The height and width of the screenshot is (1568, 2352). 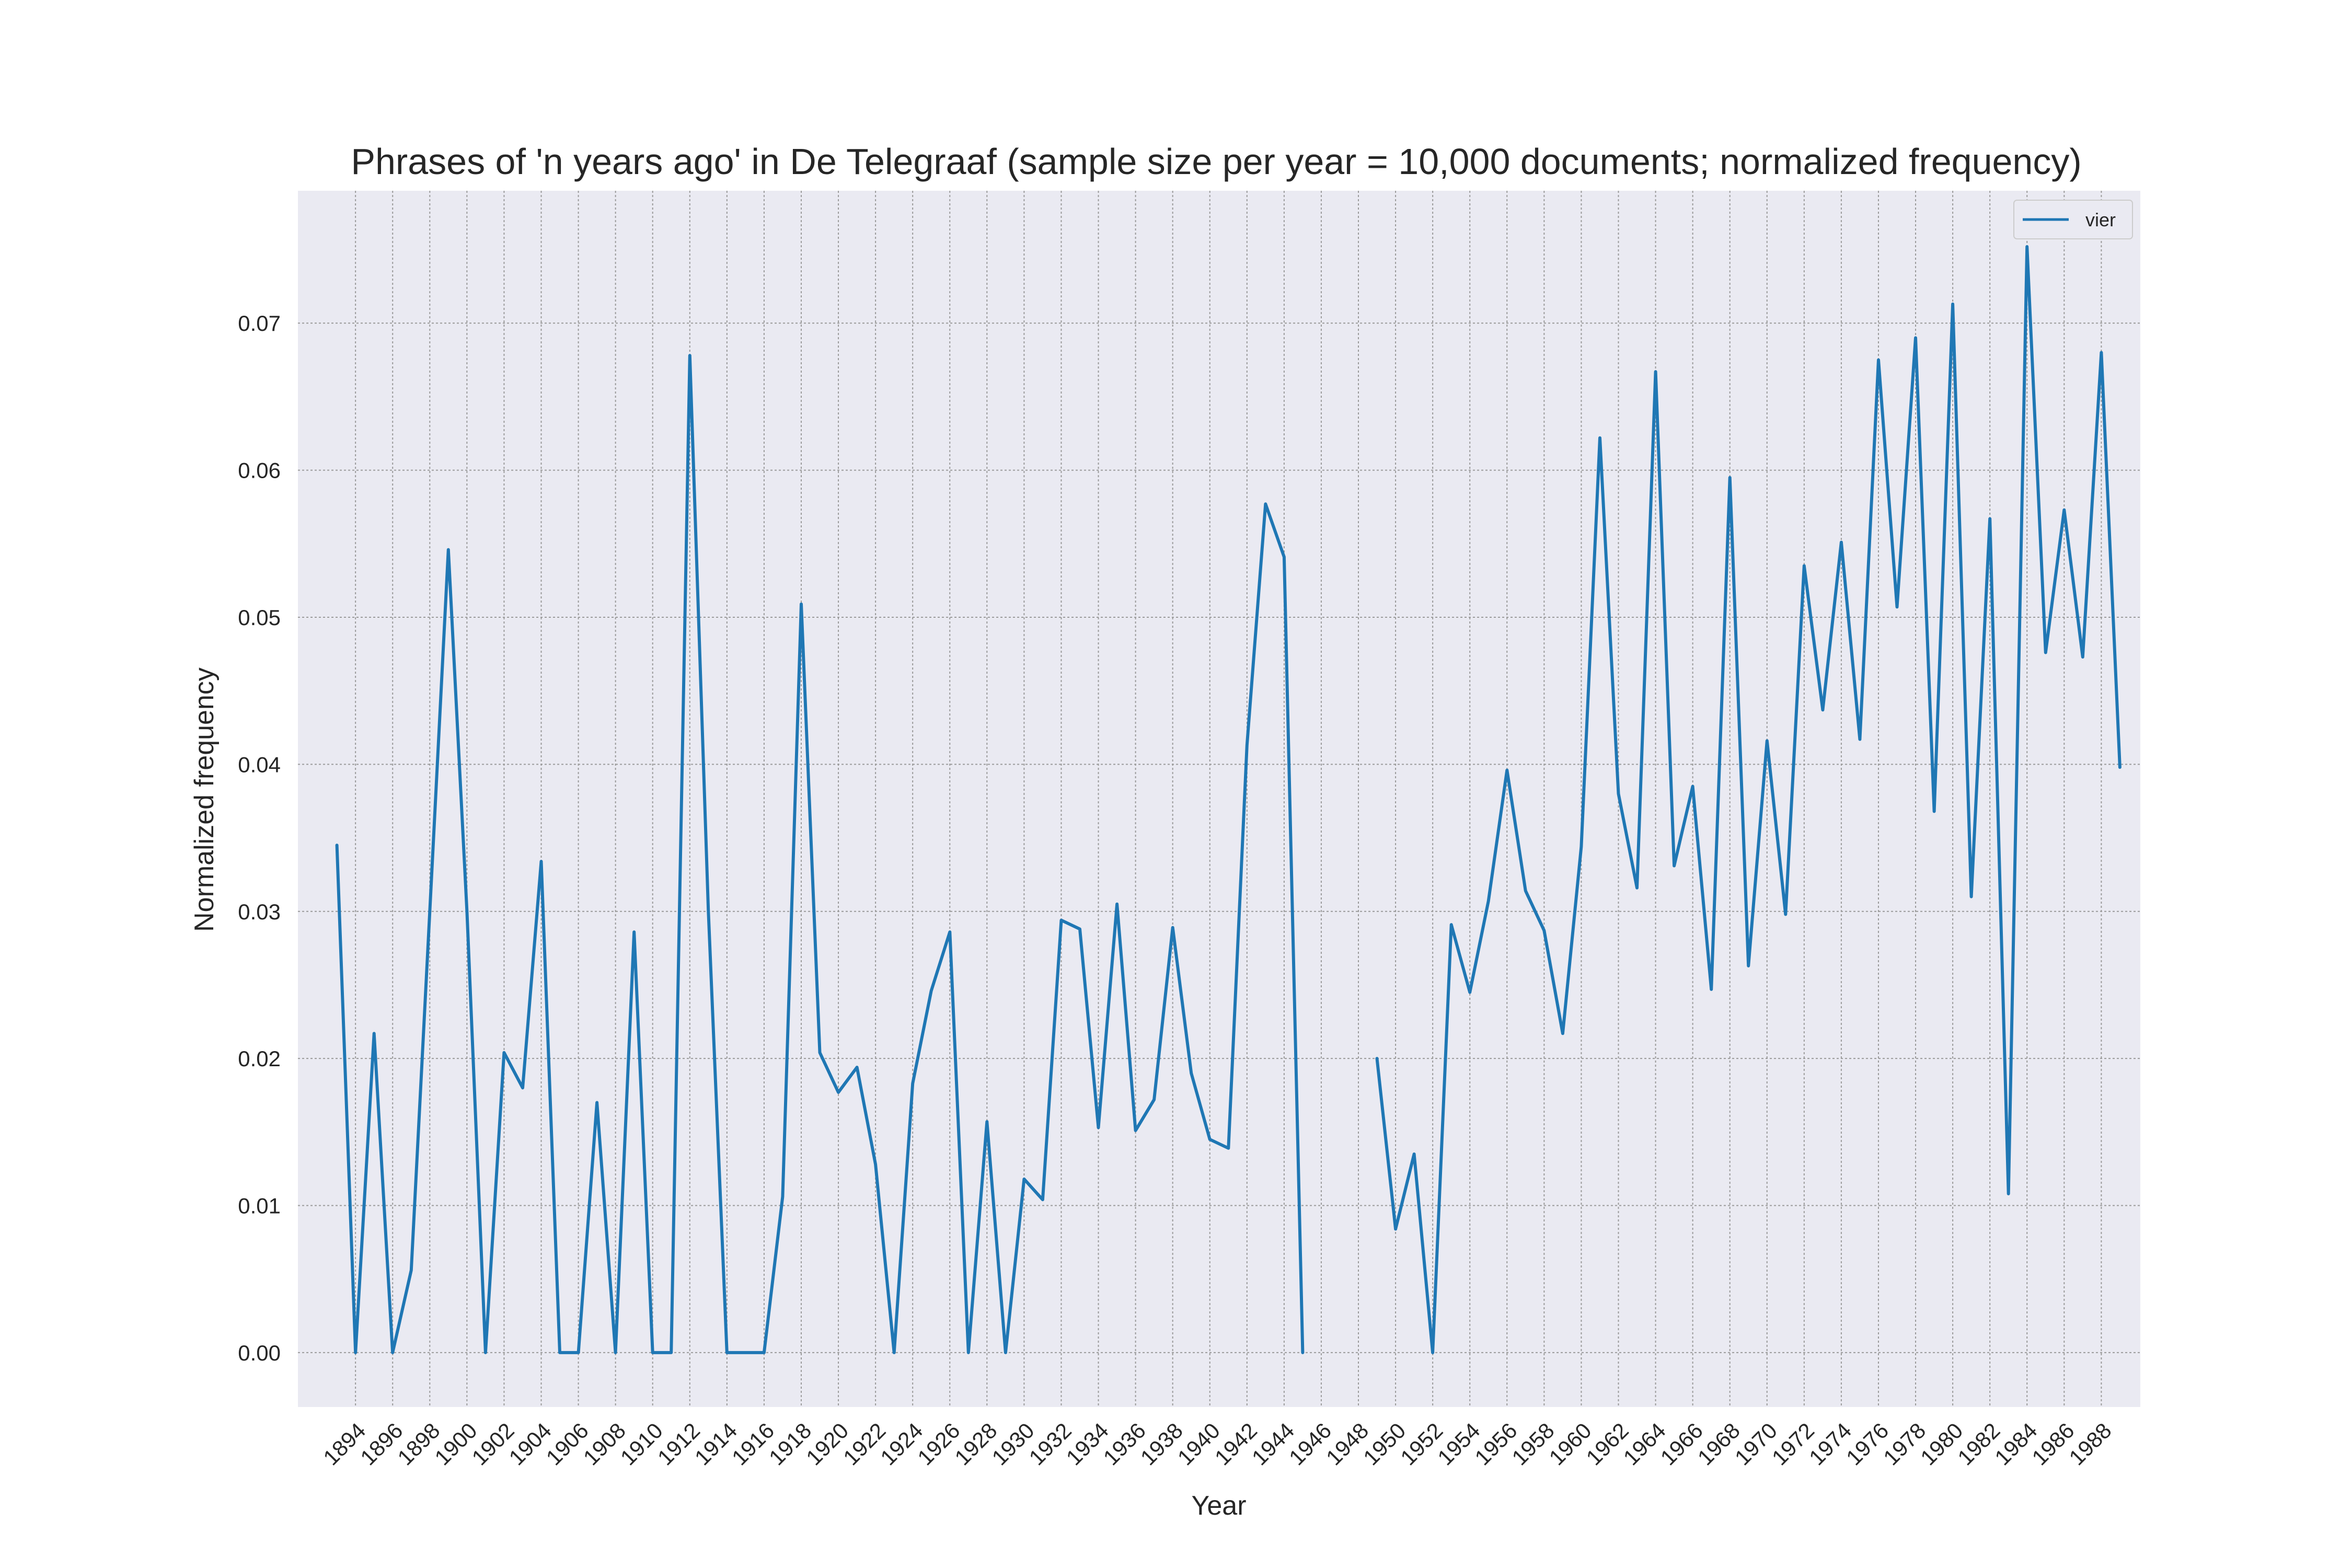 I want to click on y-axis-ticks: 0.00 0.01 0.02 0.03 0.04 0.05 0.06 0.07, so click(x=259, y=838).